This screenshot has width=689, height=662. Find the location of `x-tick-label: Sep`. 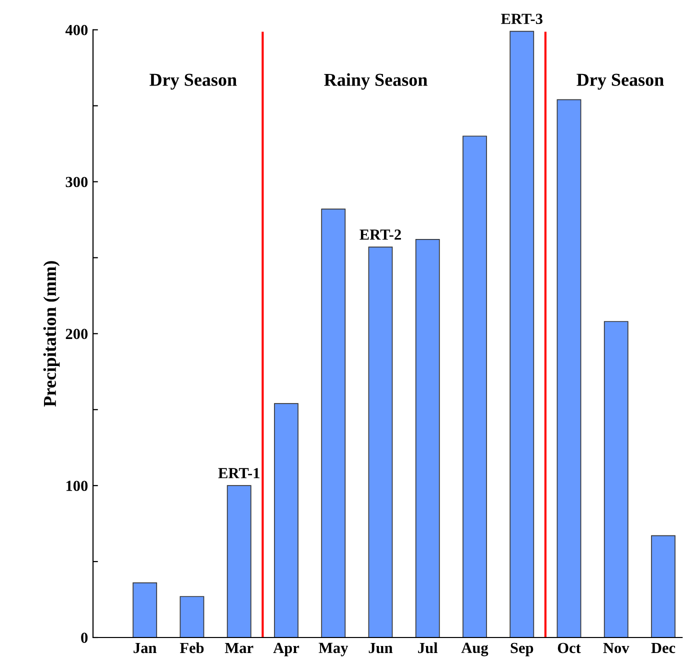

x-tick-label: Sep is located at coordinates (522, 649).